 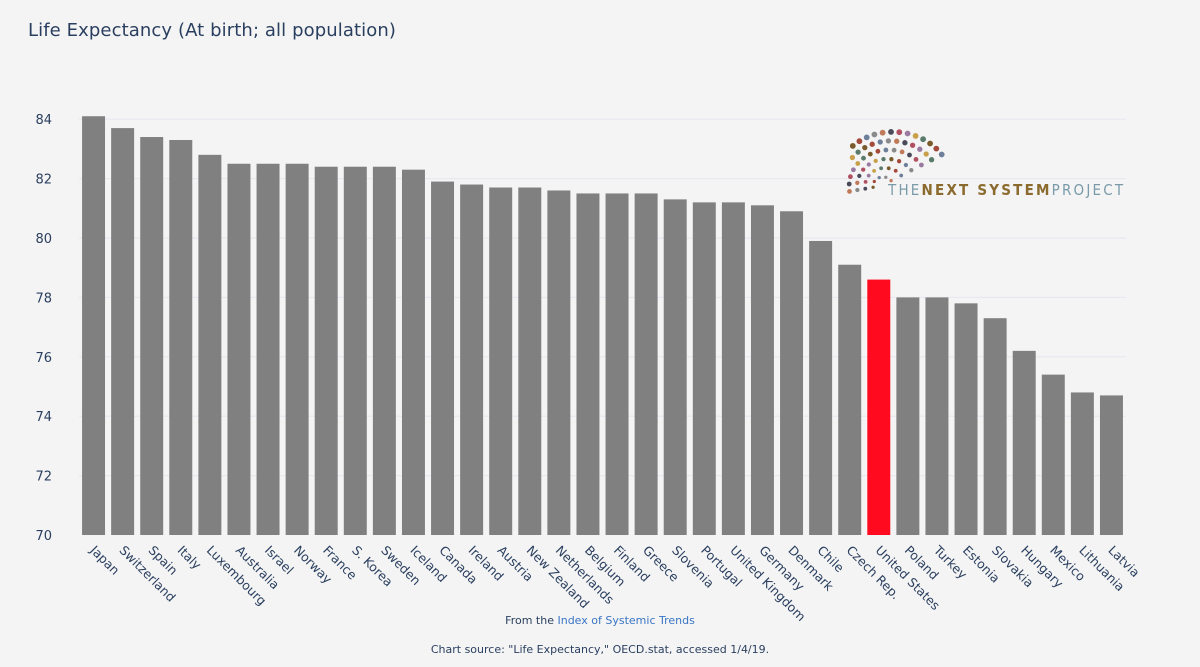 I want to click on y-tick-label: 80, so click(x=43, y=239).